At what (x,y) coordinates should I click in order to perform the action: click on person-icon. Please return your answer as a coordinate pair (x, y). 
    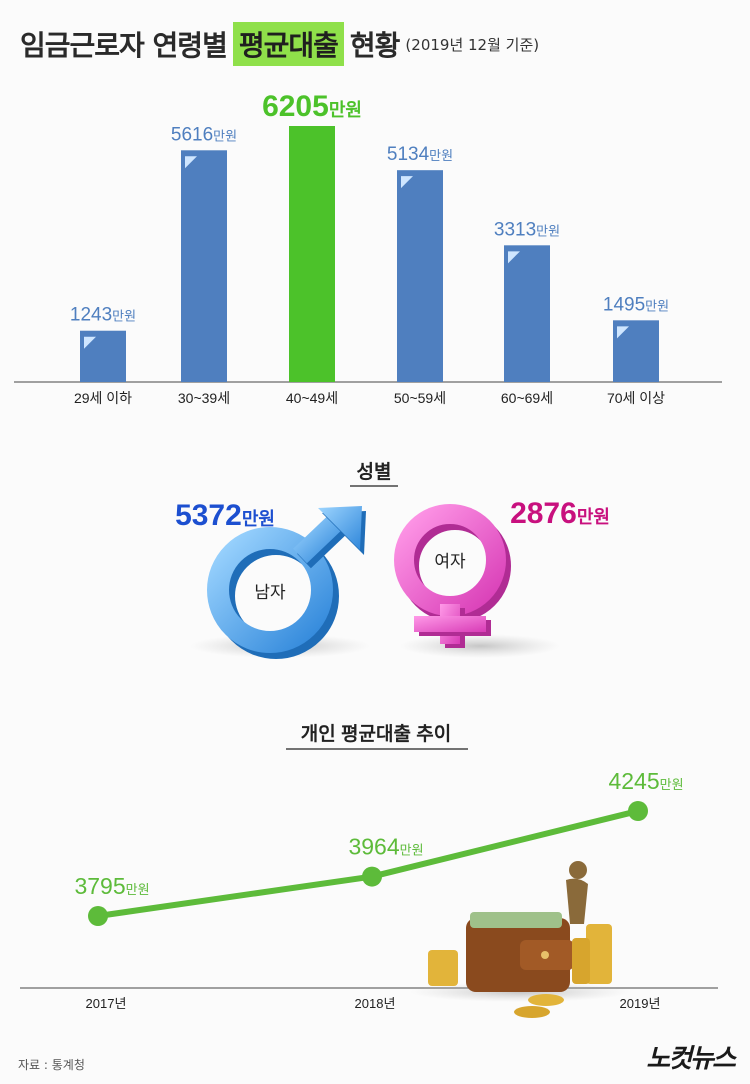
    Looking at the image, I should click on (577, 892).